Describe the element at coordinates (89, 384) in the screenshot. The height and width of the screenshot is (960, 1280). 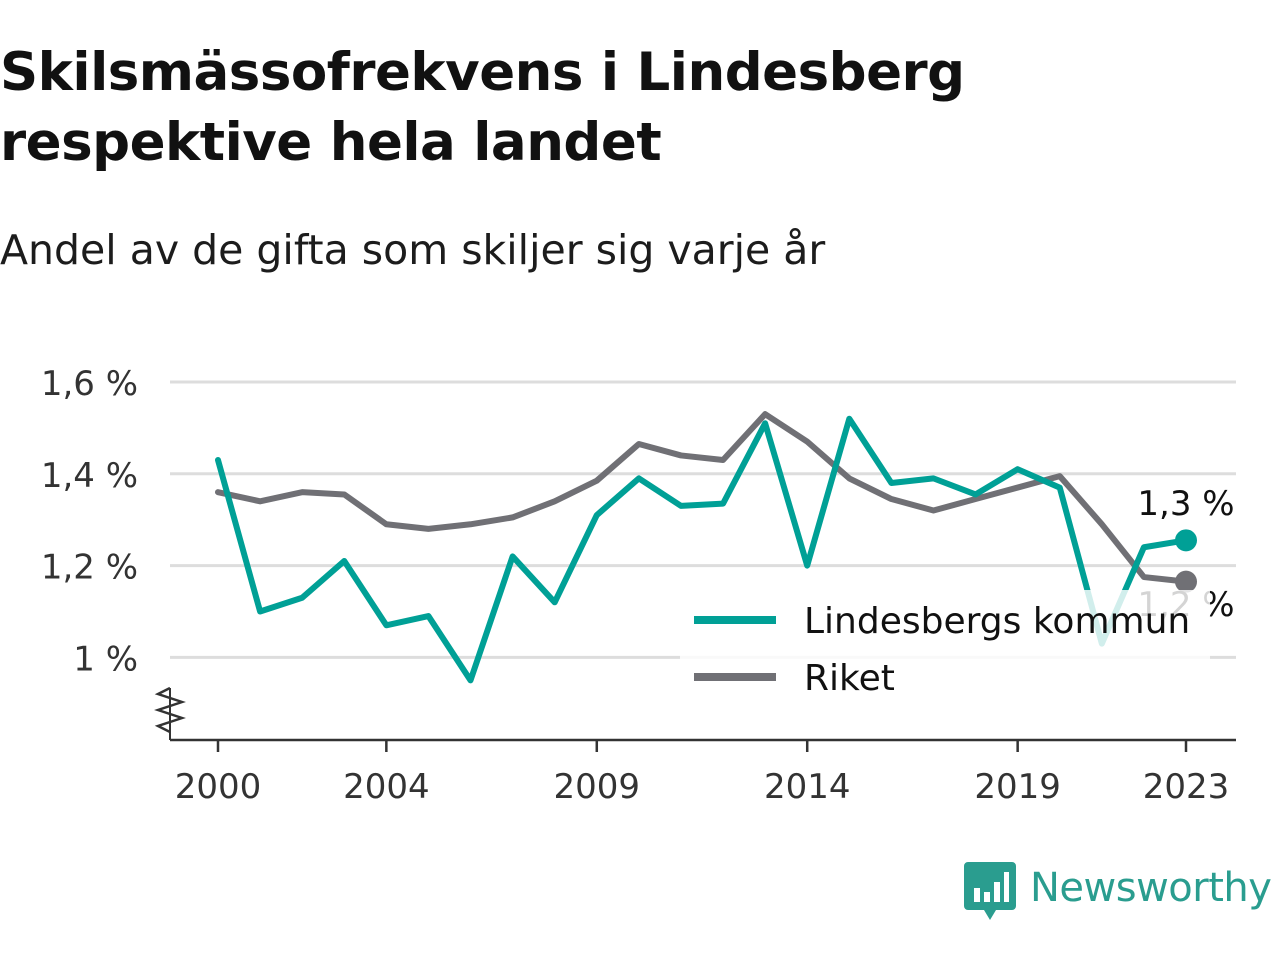
I see `y-tick-label: 1,6 %` at that location.